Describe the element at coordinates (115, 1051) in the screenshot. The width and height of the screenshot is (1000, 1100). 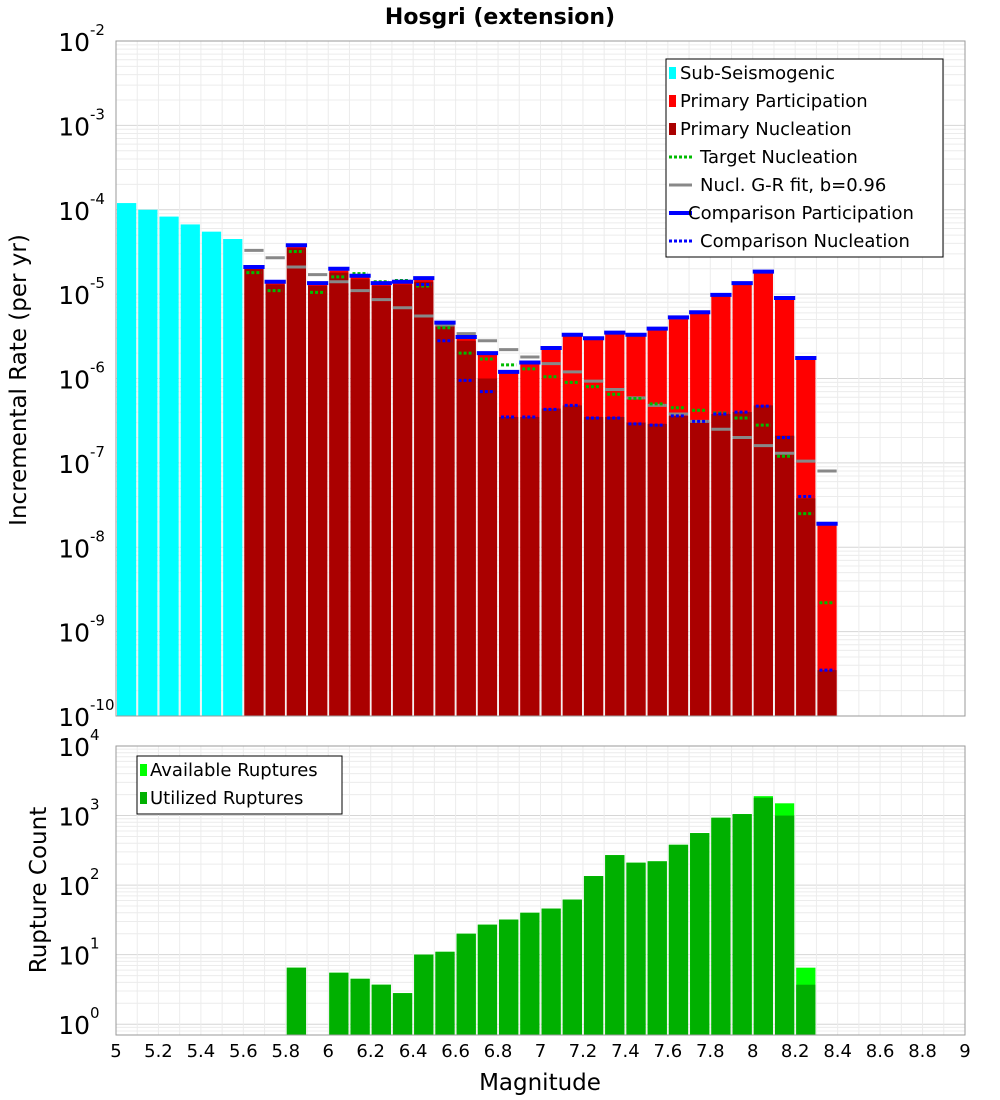
I see `x-tick-label: 5` at that location.